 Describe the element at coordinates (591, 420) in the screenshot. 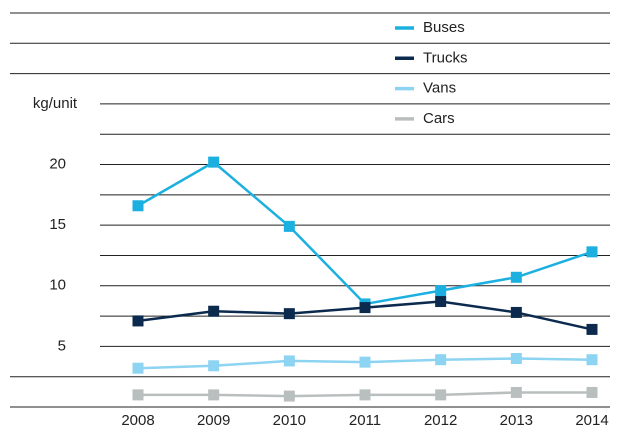

I see `x-tick-label: 2014` at that location.